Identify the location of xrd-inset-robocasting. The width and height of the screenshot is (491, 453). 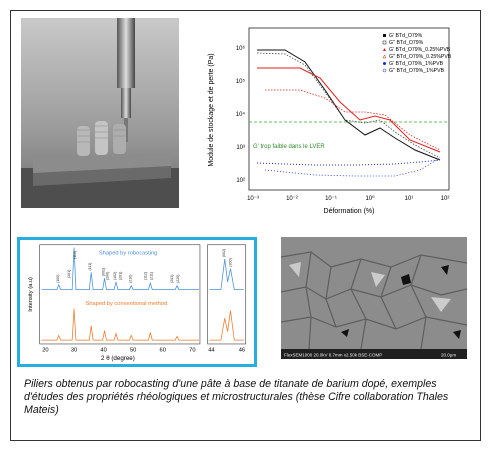
(226, 274).